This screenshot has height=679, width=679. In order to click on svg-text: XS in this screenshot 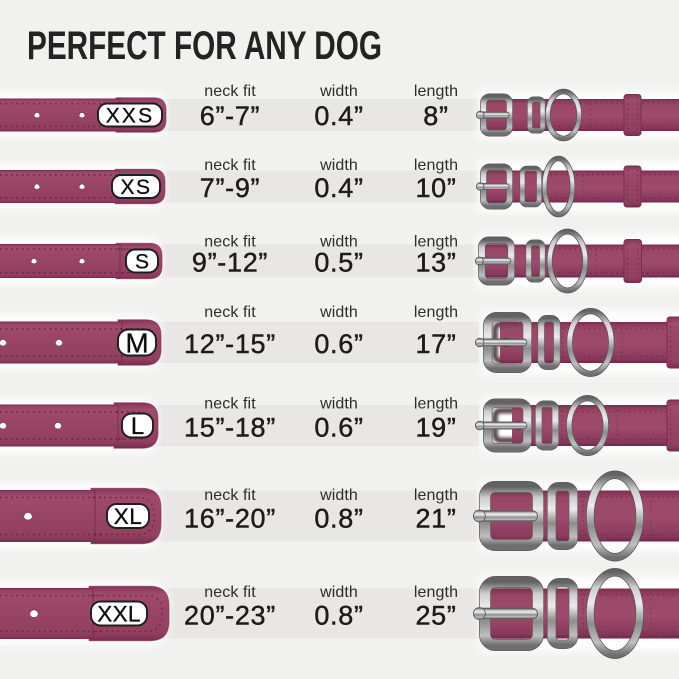, I will do `click(135, 187)`.